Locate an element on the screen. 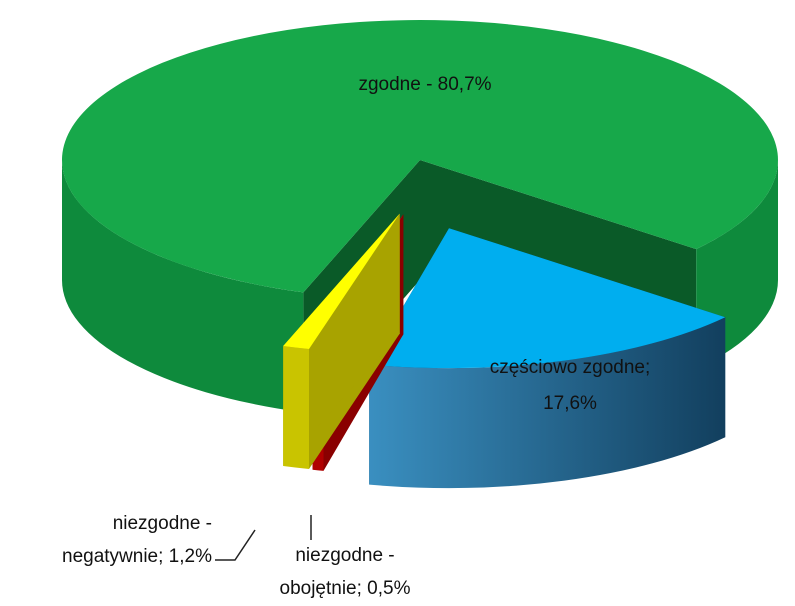 This screenshot has width=795, height=606. data-label: obojętnie; 0,5% is located at coordinates (345, 588).